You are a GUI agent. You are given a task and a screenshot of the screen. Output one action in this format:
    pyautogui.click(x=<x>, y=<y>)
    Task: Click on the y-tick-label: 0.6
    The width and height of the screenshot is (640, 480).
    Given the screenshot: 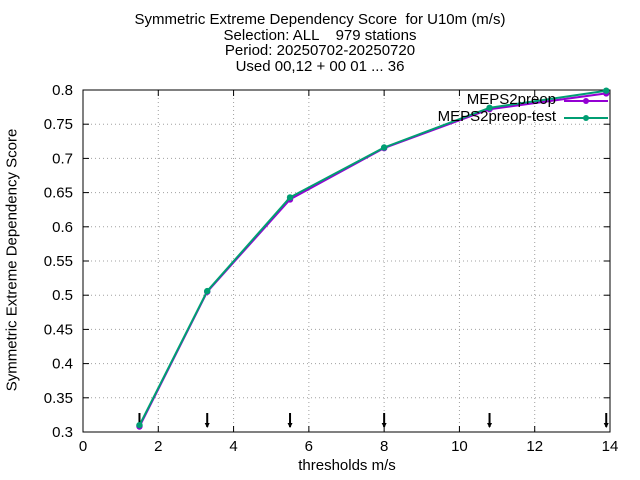 What is the action you would take?
    pyautogui.click(x=62, y=227)
    